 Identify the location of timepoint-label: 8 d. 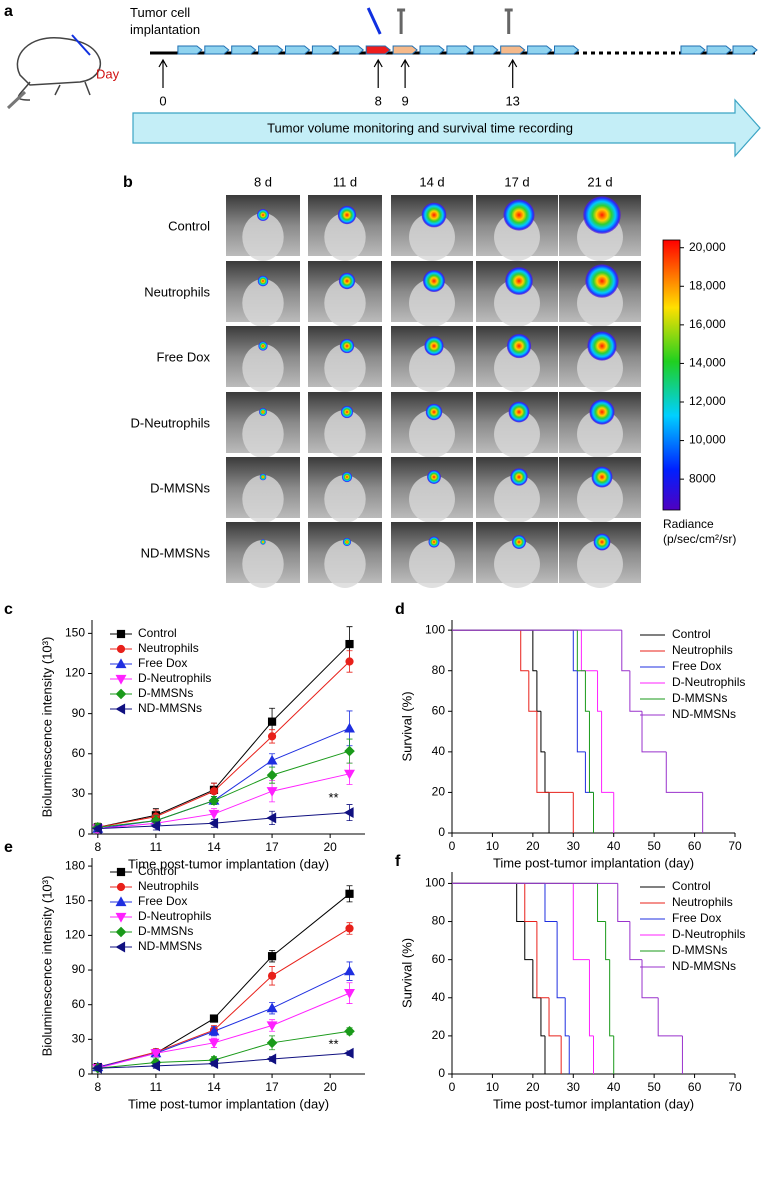
(263, 181).